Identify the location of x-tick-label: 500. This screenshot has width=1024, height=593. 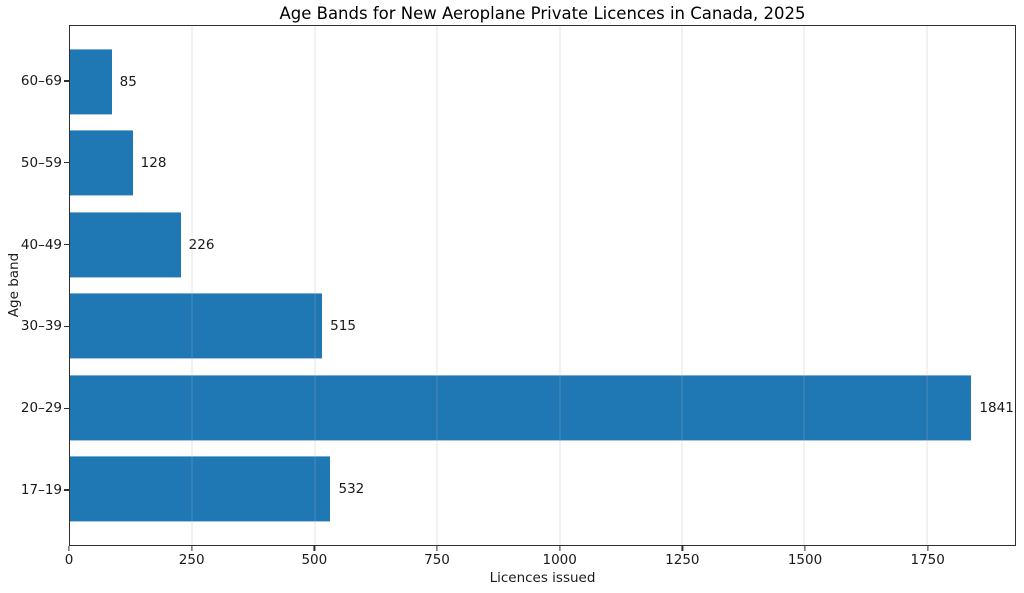
(314, 560).